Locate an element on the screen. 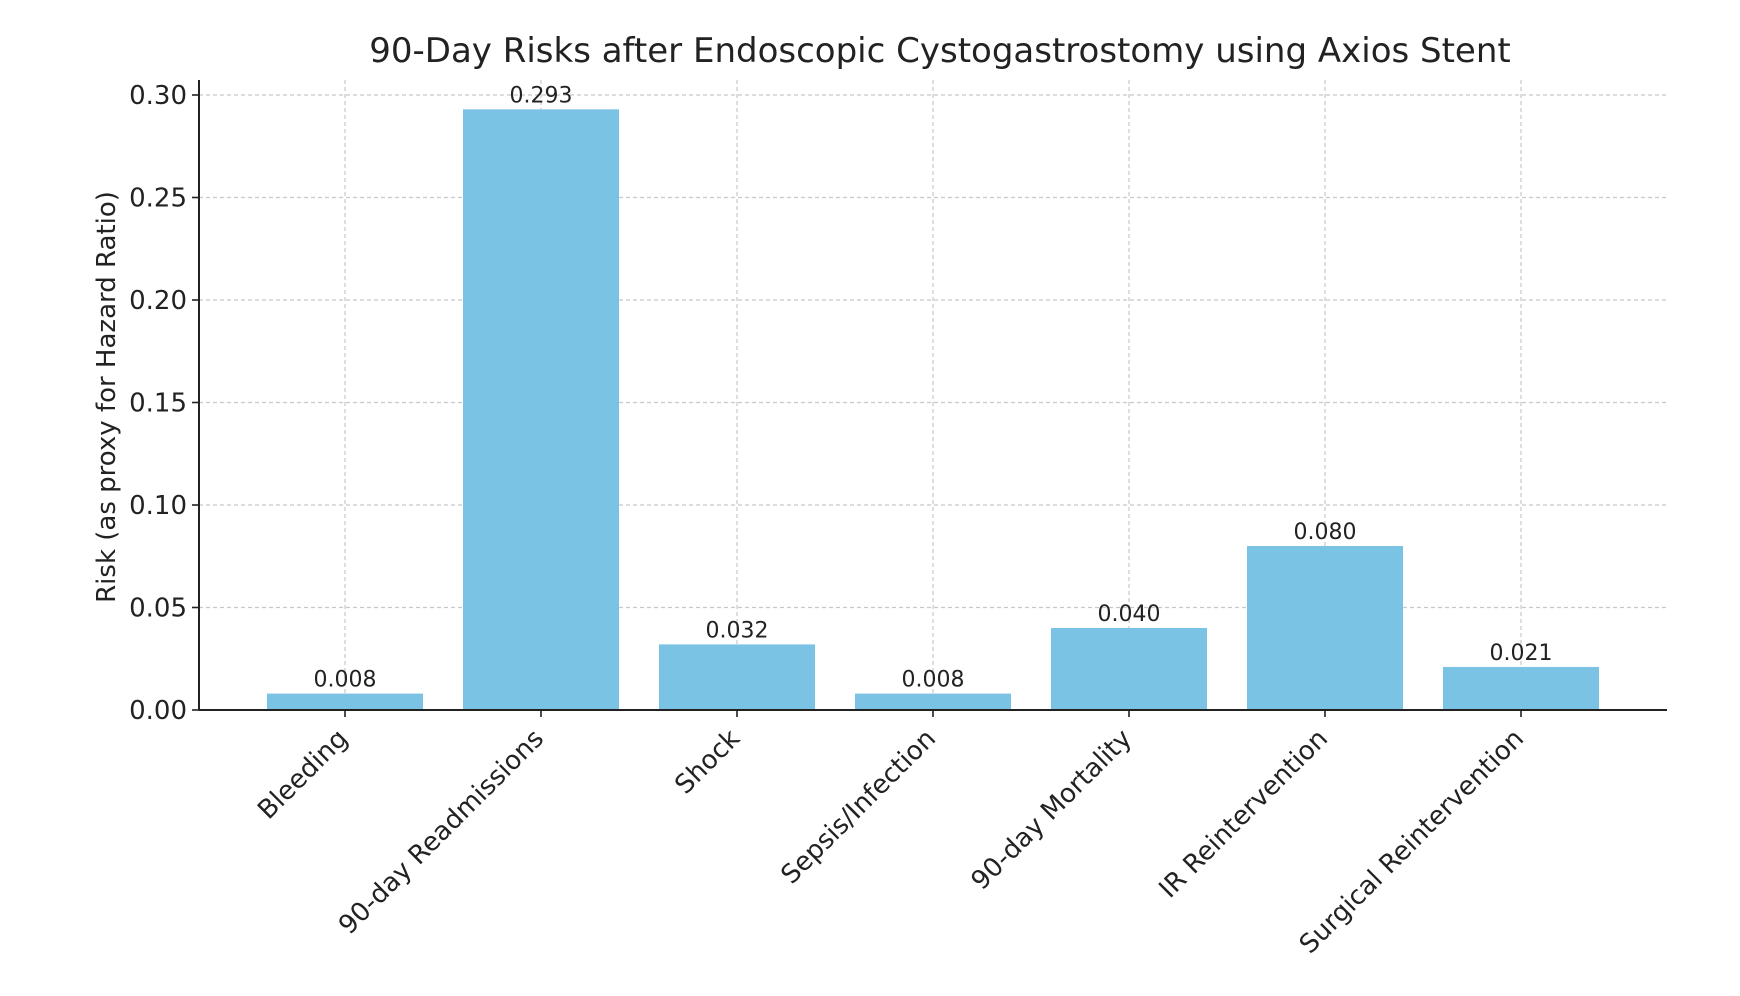 Image resolution: width=1740 pixels, height=996 pixels. bar-value-label: 0.021 is located at coordinates (1521, 653).